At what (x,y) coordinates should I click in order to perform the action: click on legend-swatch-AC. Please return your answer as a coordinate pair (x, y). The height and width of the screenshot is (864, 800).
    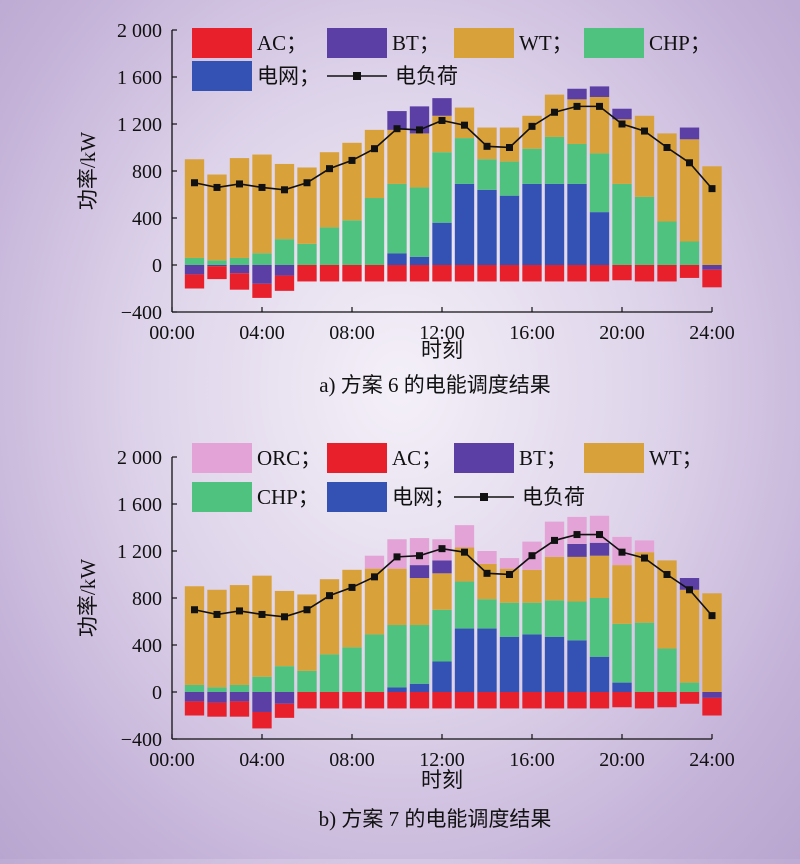
    Looking at the image, I should click on (222, 43).